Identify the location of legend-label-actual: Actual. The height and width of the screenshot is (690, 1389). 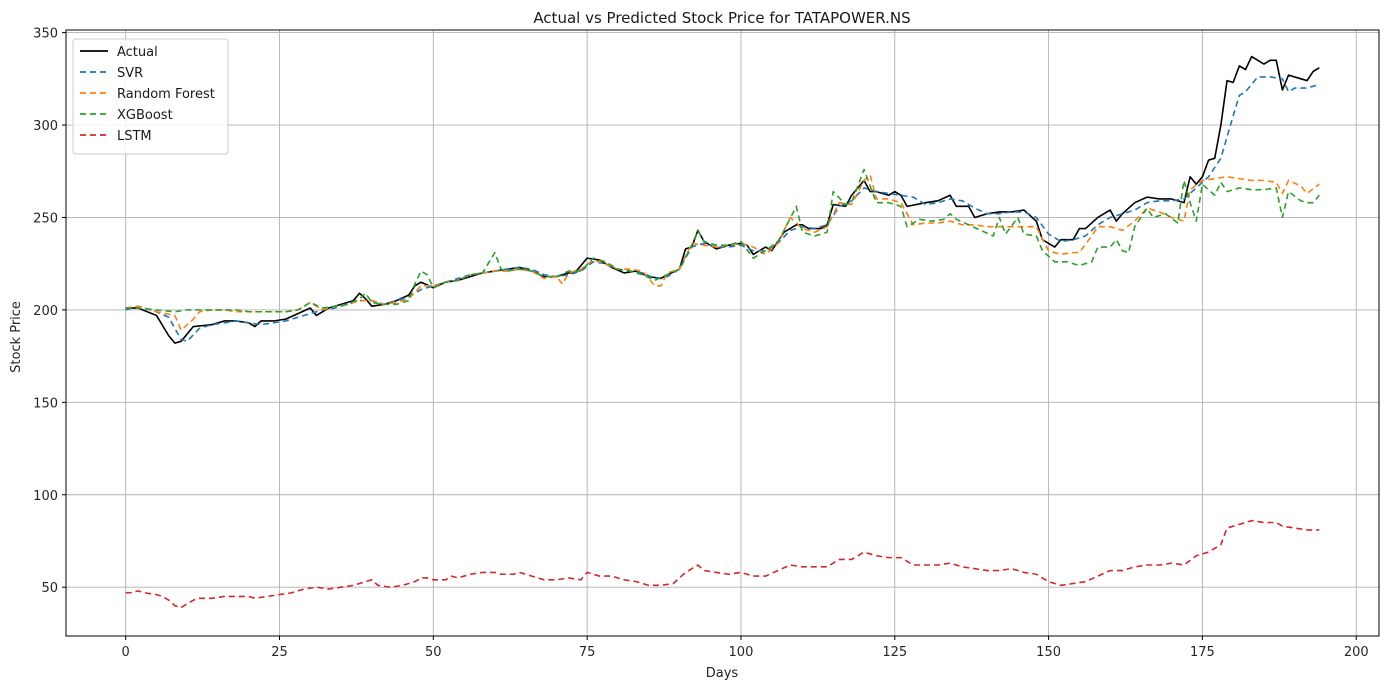
(137, 52).